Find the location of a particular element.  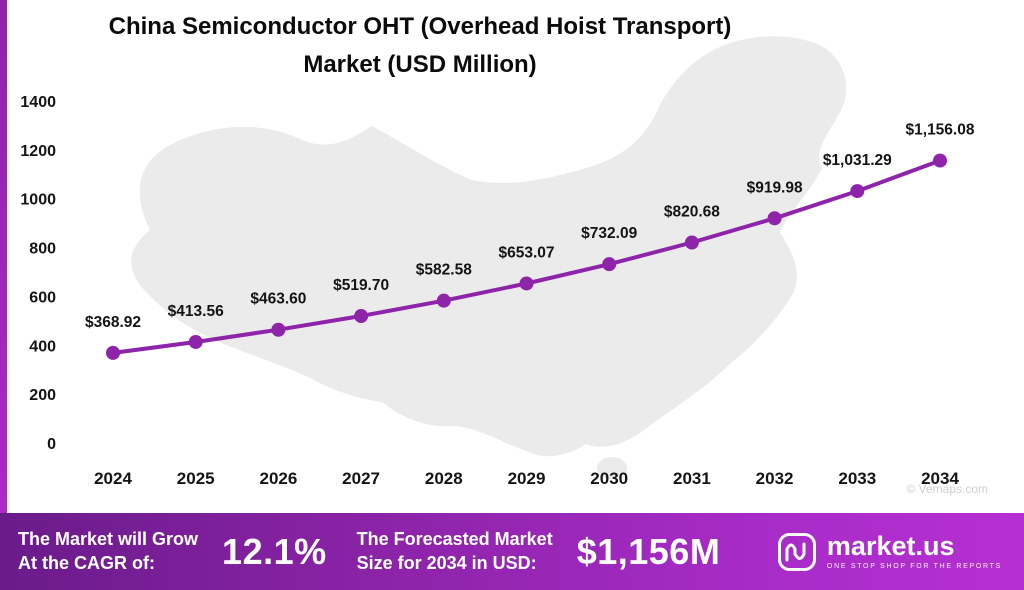

y-axis-tick-label: 1200 is located at coordinates (38, 151).